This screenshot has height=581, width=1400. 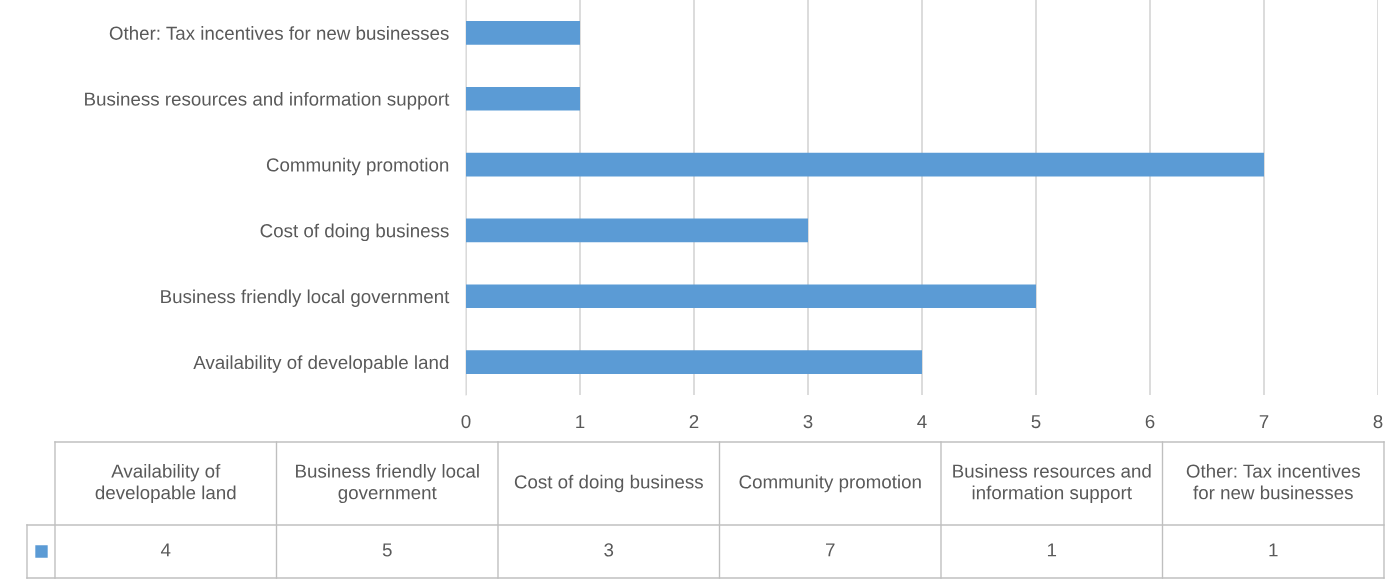 What do you see at coordinates (466, 421) in the screenshot?
I see `x-tick-label: 0` at bounding box center [466, 421].